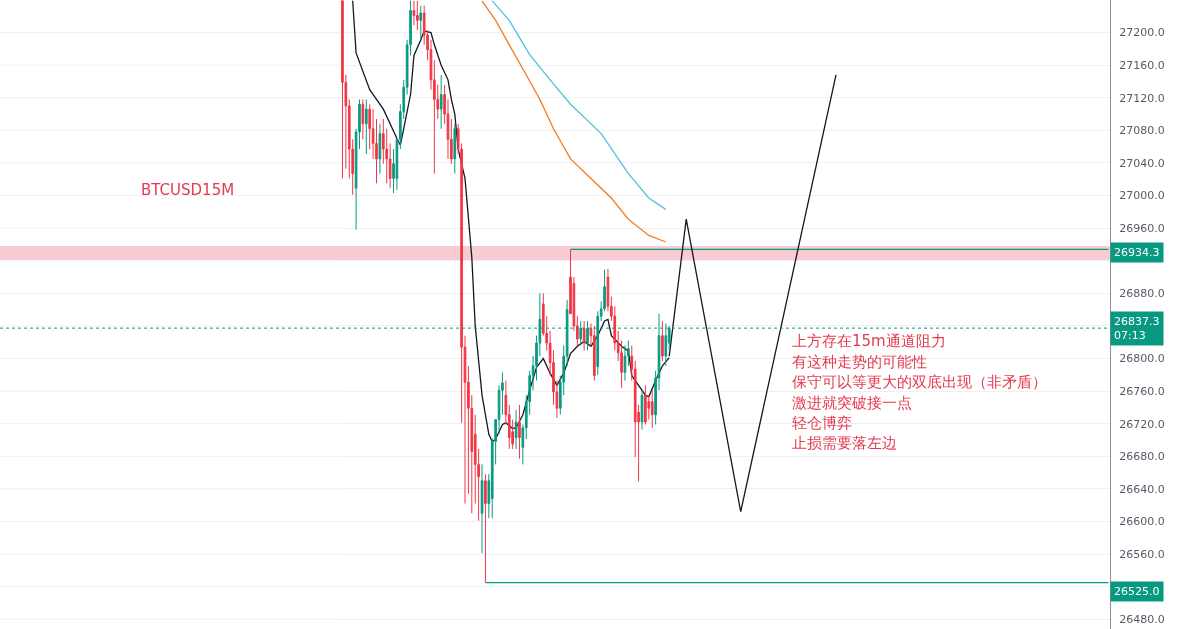 Image resolution: width=1200 pixels, height=629 pixels. Describe the element at coordinates (1142, 391) in the screenshot. I see `y-tick-label: 26760.0` at that location.